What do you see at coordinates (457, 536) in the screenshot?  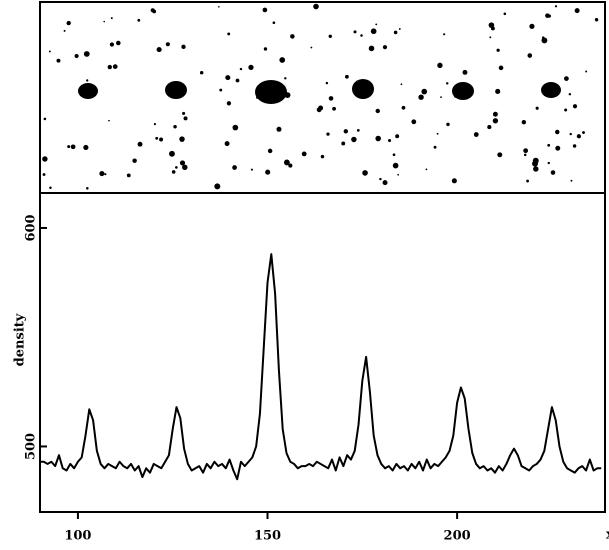 I see `x-tick-label: 200` at bounding box center [457, 536].